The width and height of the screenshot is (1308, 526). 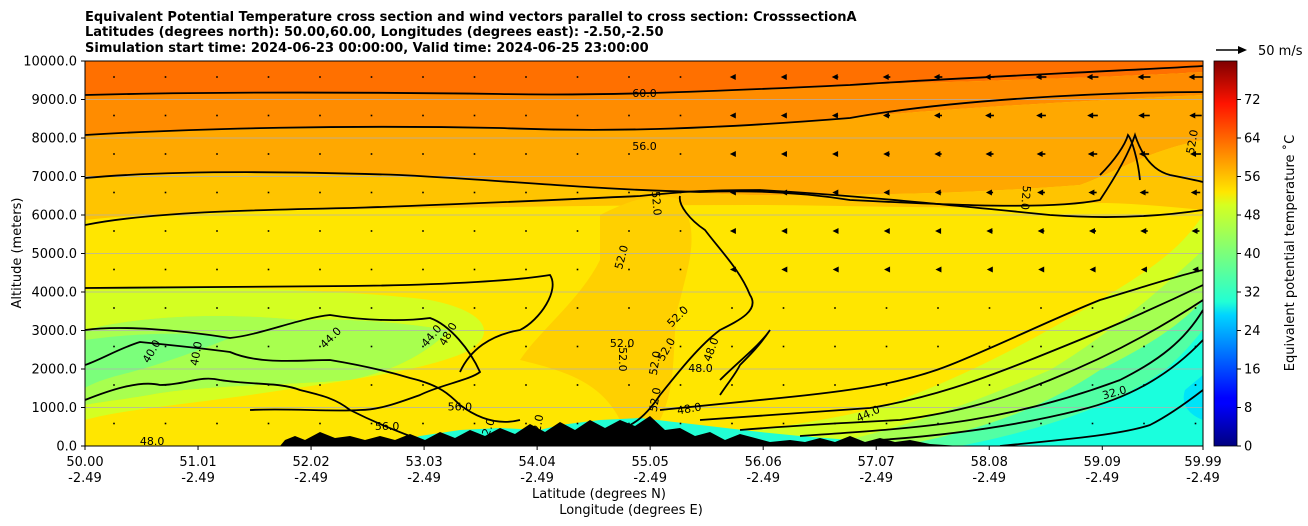 I want to click on contour-40-right, so click(x=971, y=365).